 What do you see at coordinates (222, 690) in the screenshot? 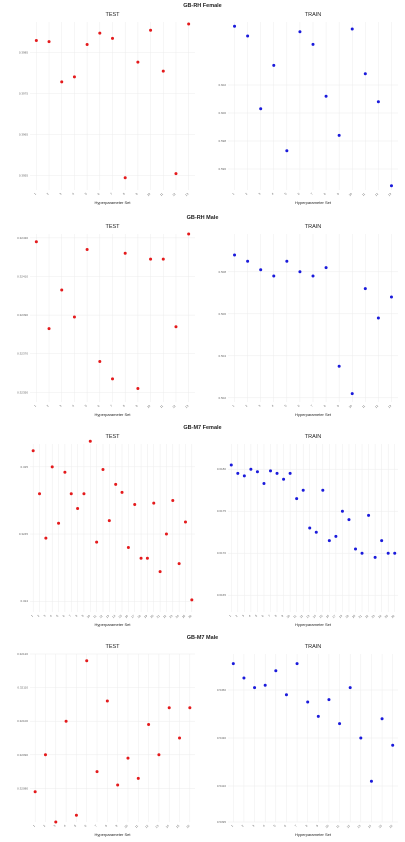
I see `y-tick-label: 0.5450` at bounding box center [222, 690].